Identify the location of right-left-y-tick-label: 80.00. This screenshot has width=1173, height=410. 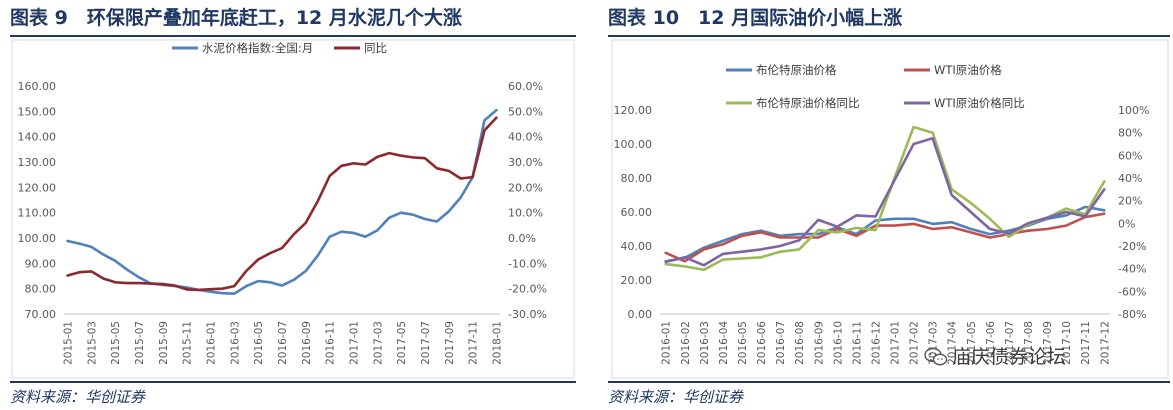
(637, 178).